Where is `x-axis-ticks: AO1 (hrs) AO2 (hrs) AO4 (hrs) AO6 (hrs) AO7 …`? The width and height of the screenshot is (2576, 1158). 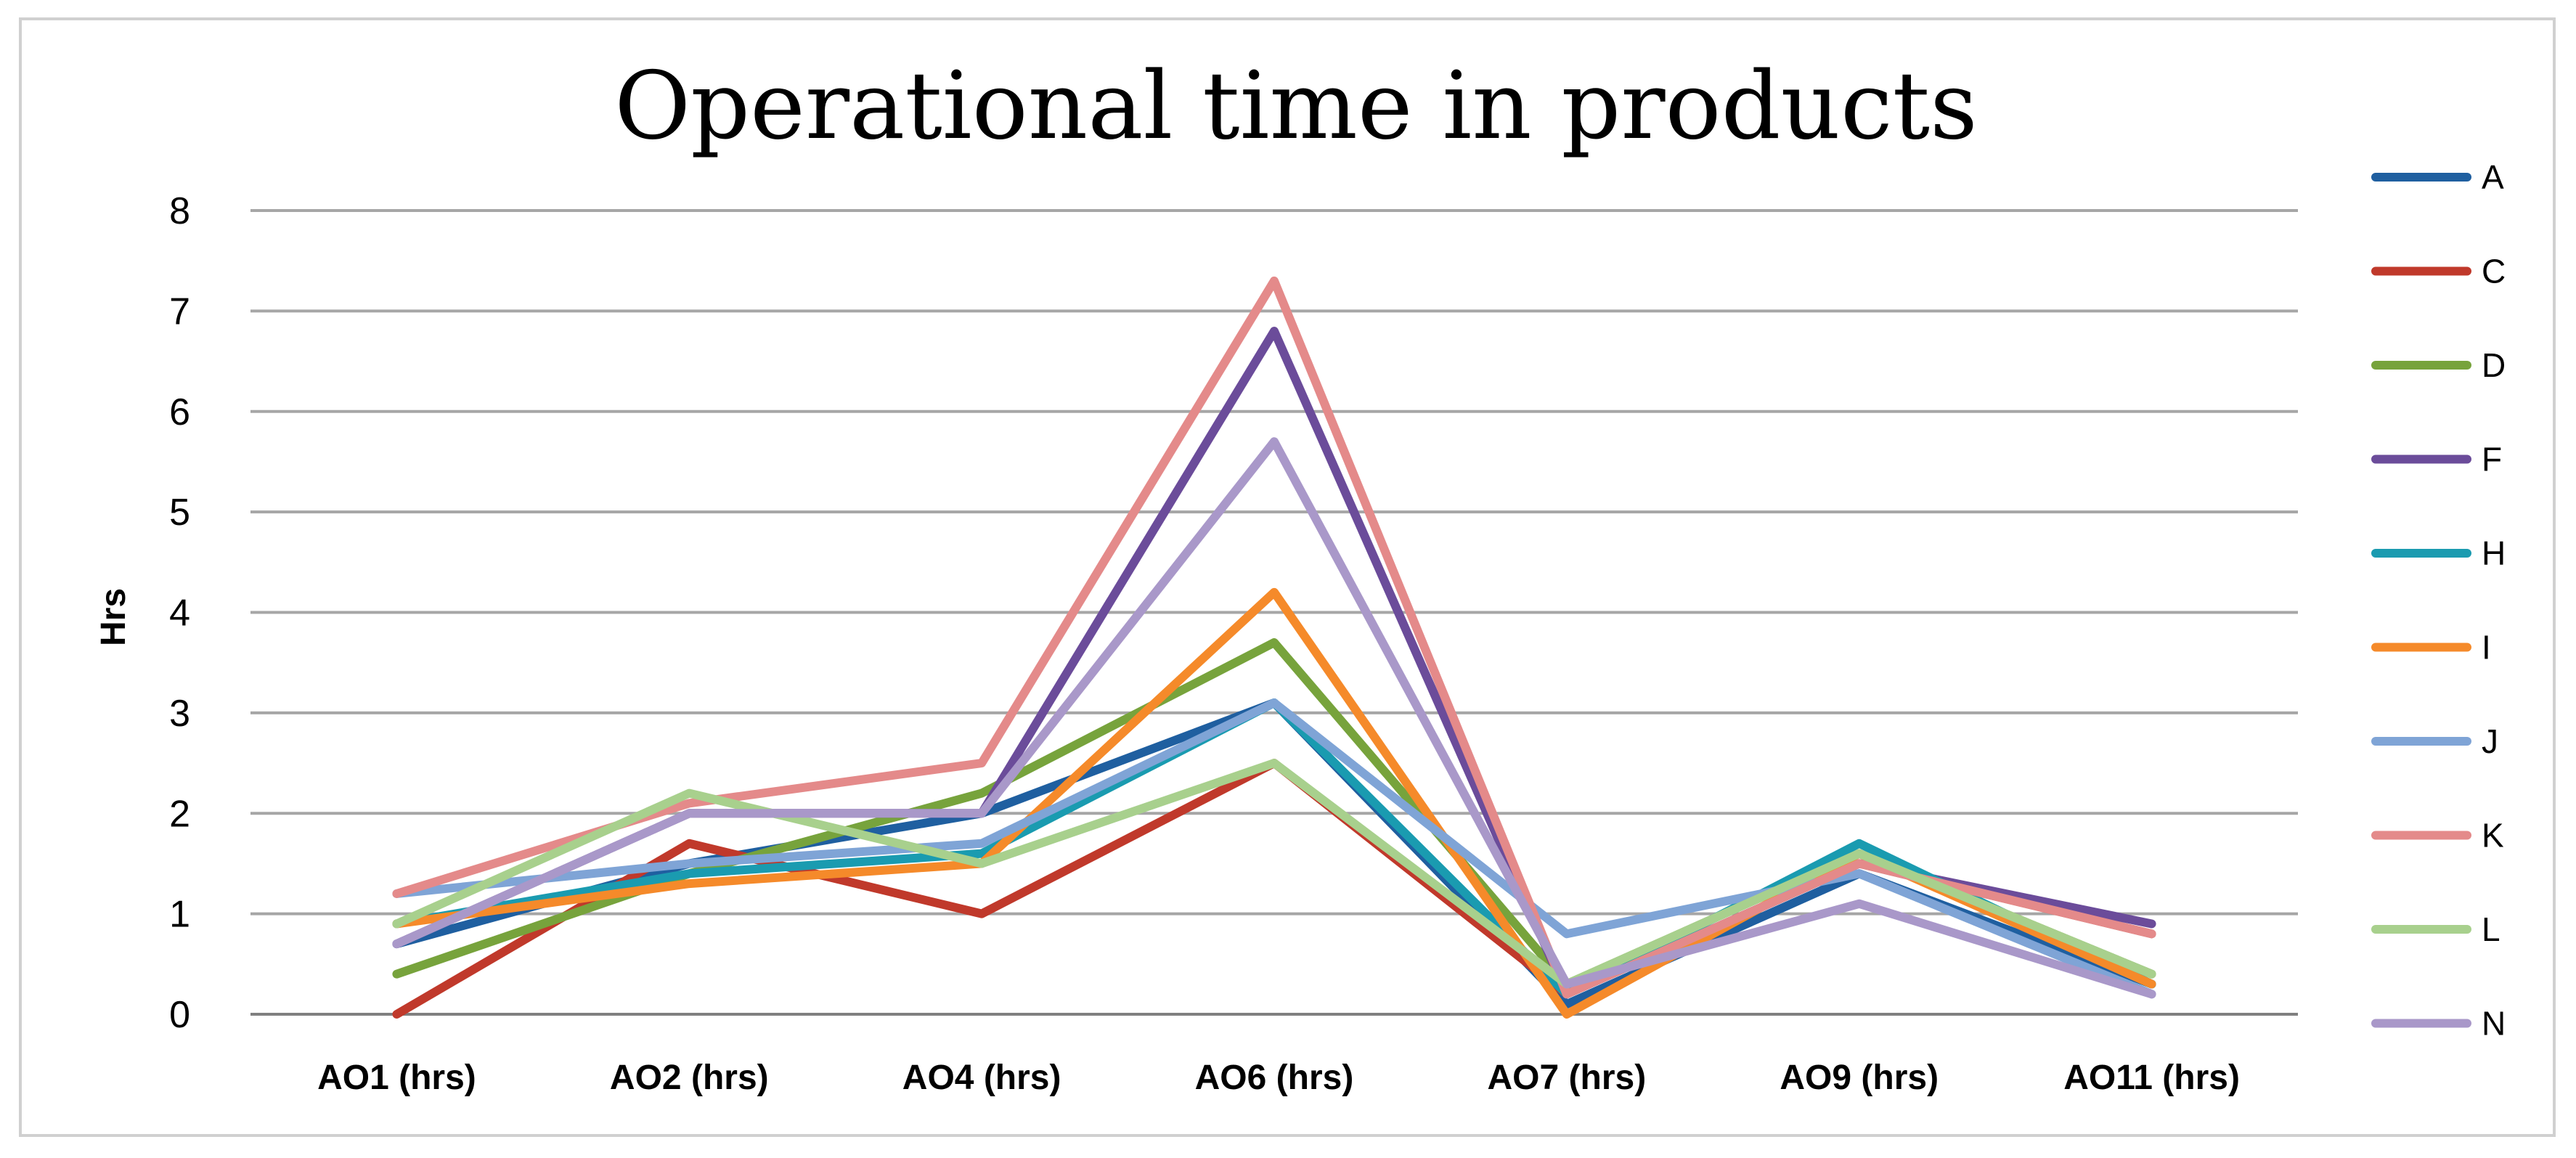 x-axis-ticks: AO1 (hrs) AO2 (hrs) AO4 (hrs) AO6 (hrs) AO7 … is located at coordinates (1278, 1078).